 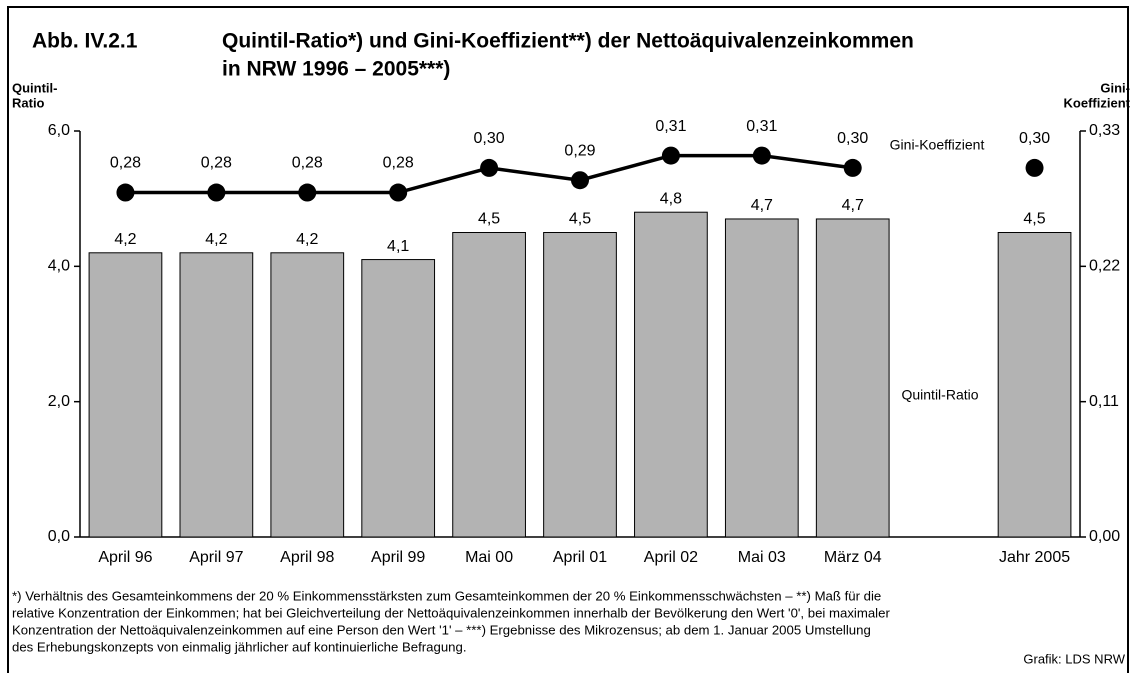 What do you see at coordinates (671, 557) in the screenshot?
I see `x-tick-label: April 02` at bounding box center [671, 557].